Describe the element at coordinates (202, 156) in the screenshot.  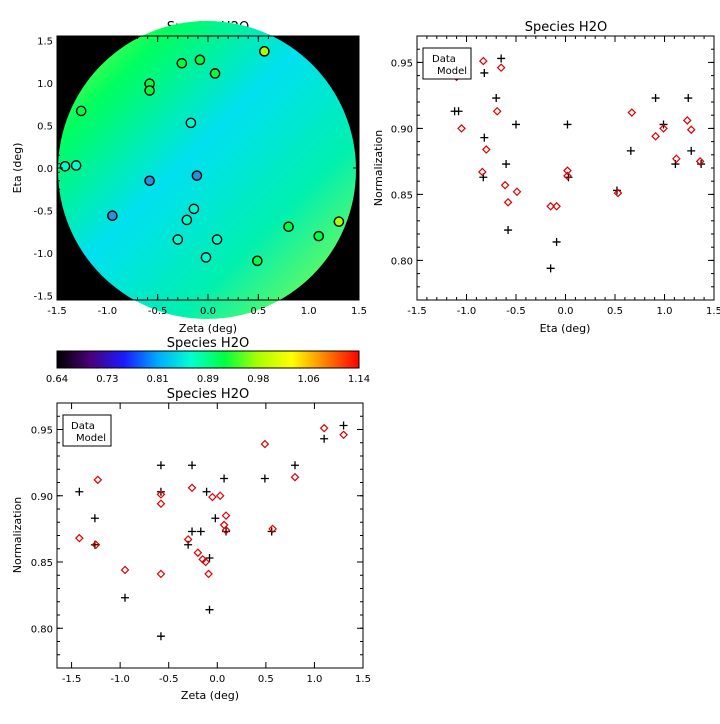
I see `field-map-points` at that location.